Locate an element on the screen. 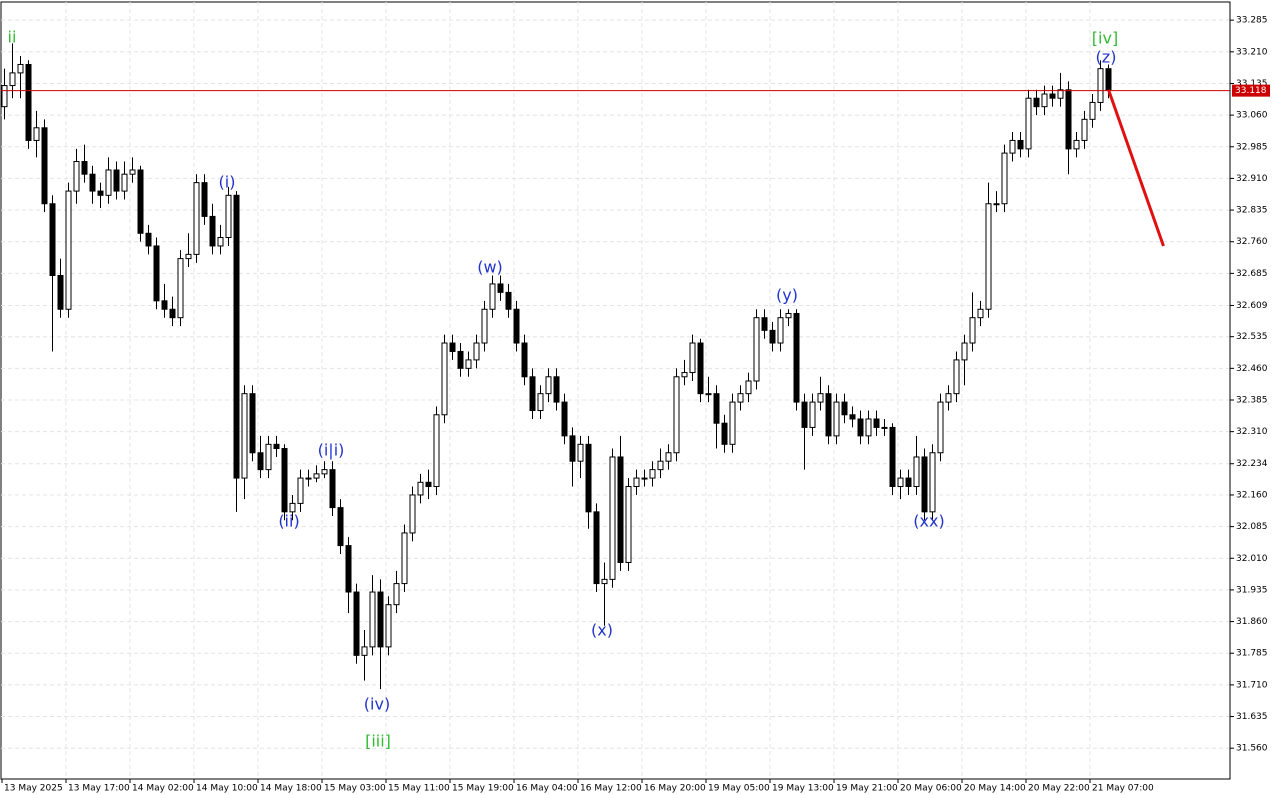 This screenshot has height=800, width=1280. price-label: 33.118 is located at coordinates (1251, 91).